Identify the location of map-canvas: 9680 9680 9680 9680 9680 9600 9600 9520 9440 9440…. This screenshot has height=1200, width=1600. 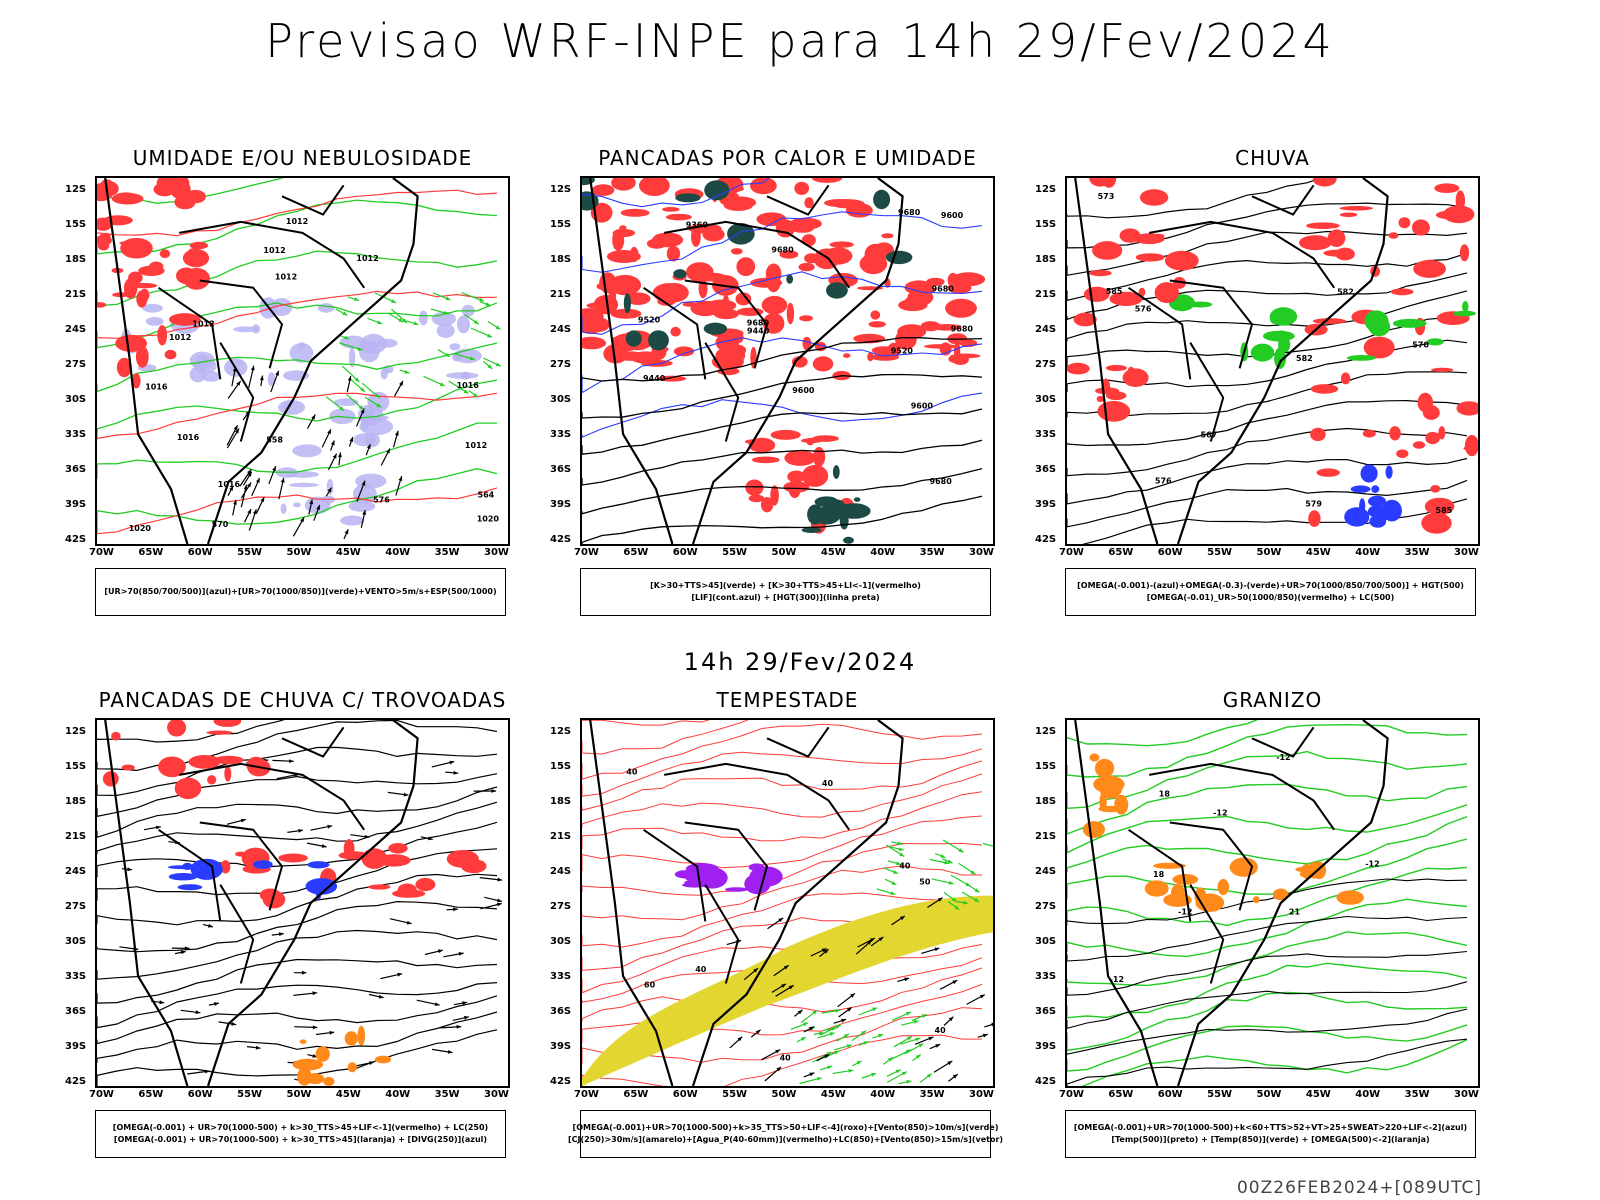
(784, 361).